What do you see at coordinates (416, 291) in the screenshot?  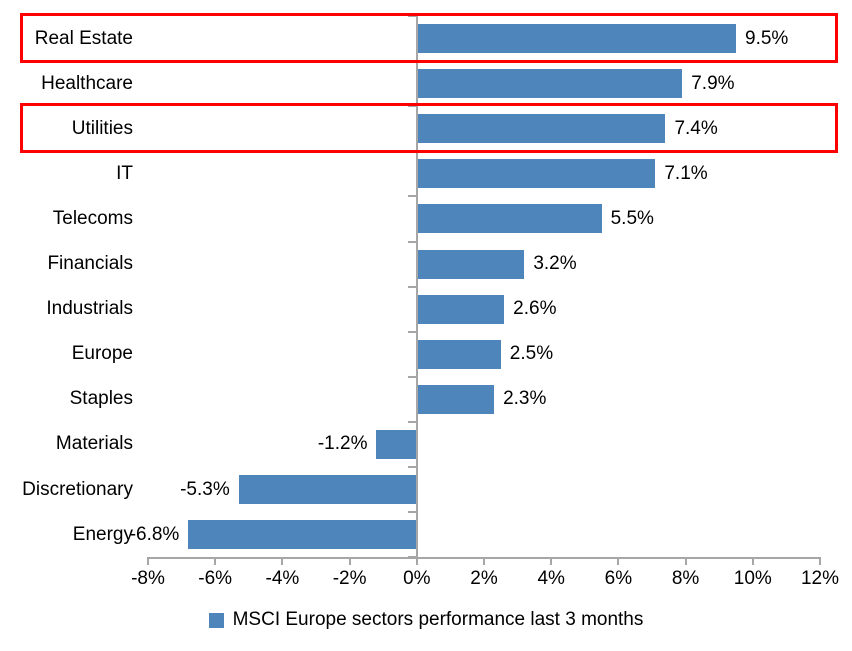 I see `y-axis` at bounding box center [416, 291].